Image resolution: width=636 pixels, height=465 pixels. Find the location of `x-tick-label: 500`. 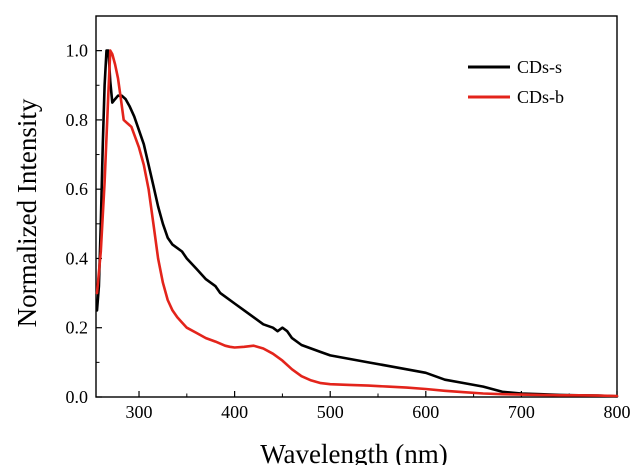

x-tick-label: 500 is located at coordinates (330, 412).